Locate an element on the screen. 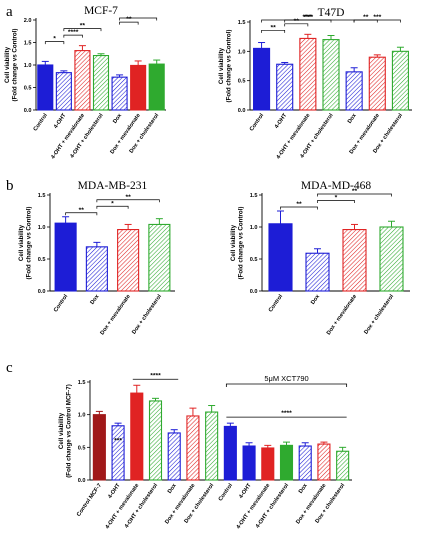  x-tick-label: Control MCF-7 is located at coordinates (89, 500).